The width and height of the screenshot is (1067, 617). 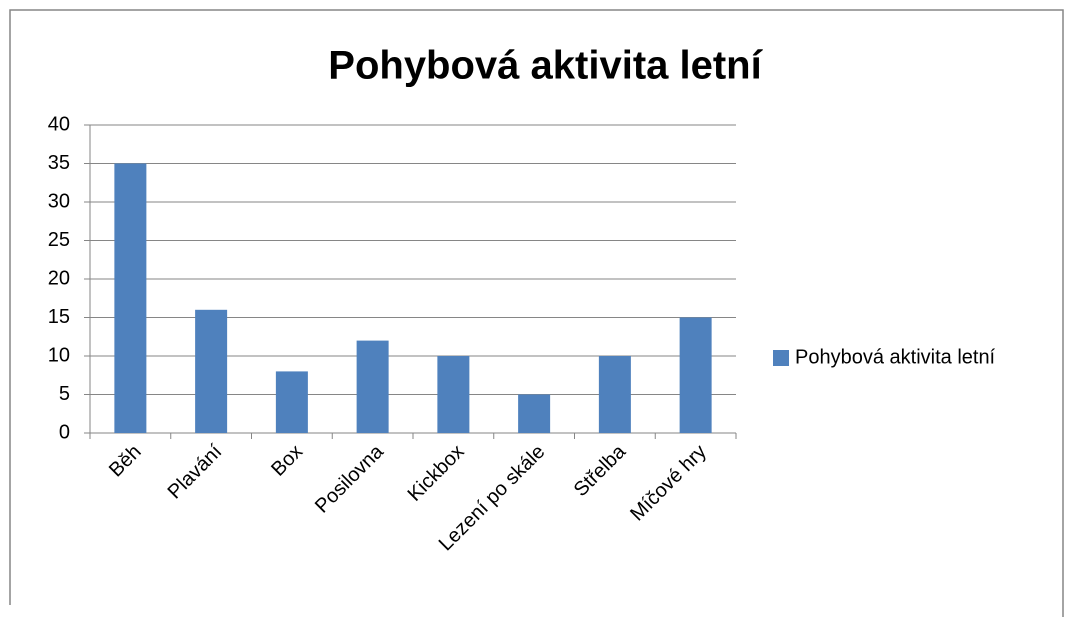 I want to click on legend-swatch, so click(x=781, y=358).